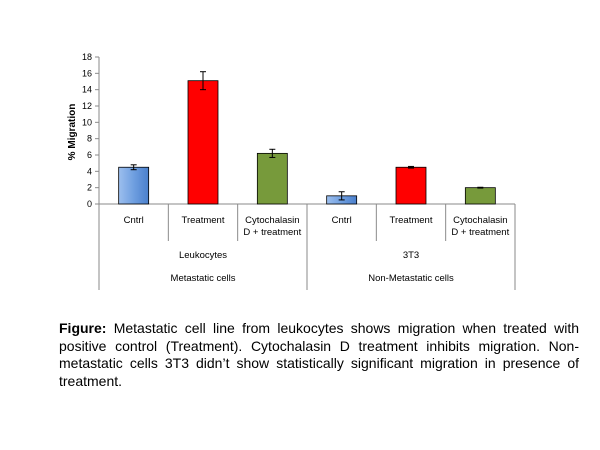 The width and height of the screenshot is (600, 450). What do you see at coordinates (87, 106) in the screenshot?
I see `y-tick-label: 12` at bounding box center [87, 106].